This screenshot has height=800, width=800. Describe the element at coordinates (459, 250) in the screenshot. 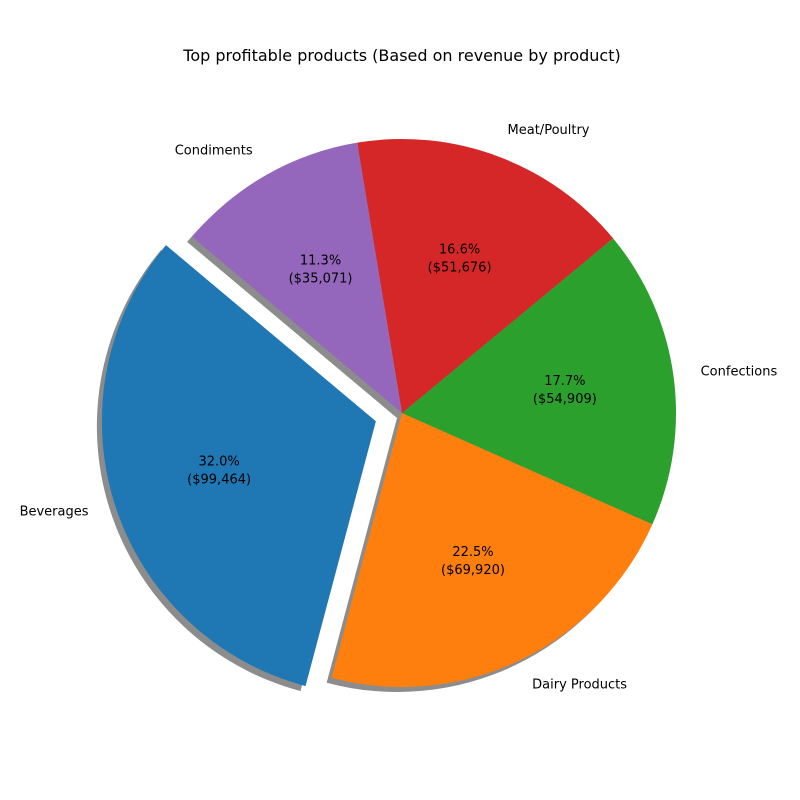

I see `slice-percent-label: 16.6%` at that location.